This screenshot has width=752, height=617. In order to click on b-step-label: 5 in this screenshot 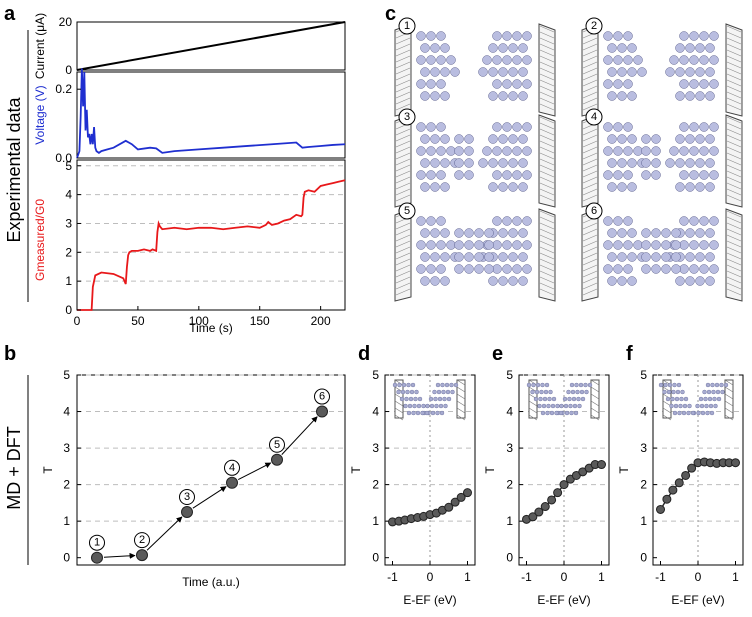, I will do `click(277, 445)`.